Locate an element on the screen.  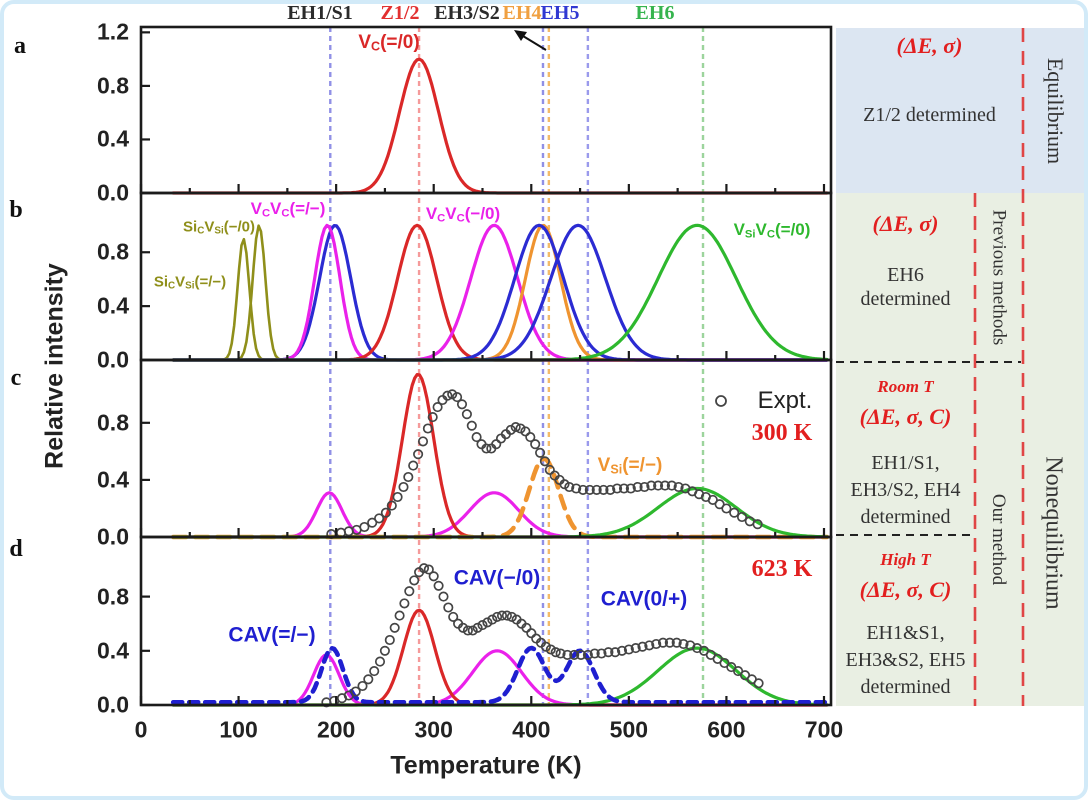
curve-CAV-dashed is located at coordinates (500, 675).